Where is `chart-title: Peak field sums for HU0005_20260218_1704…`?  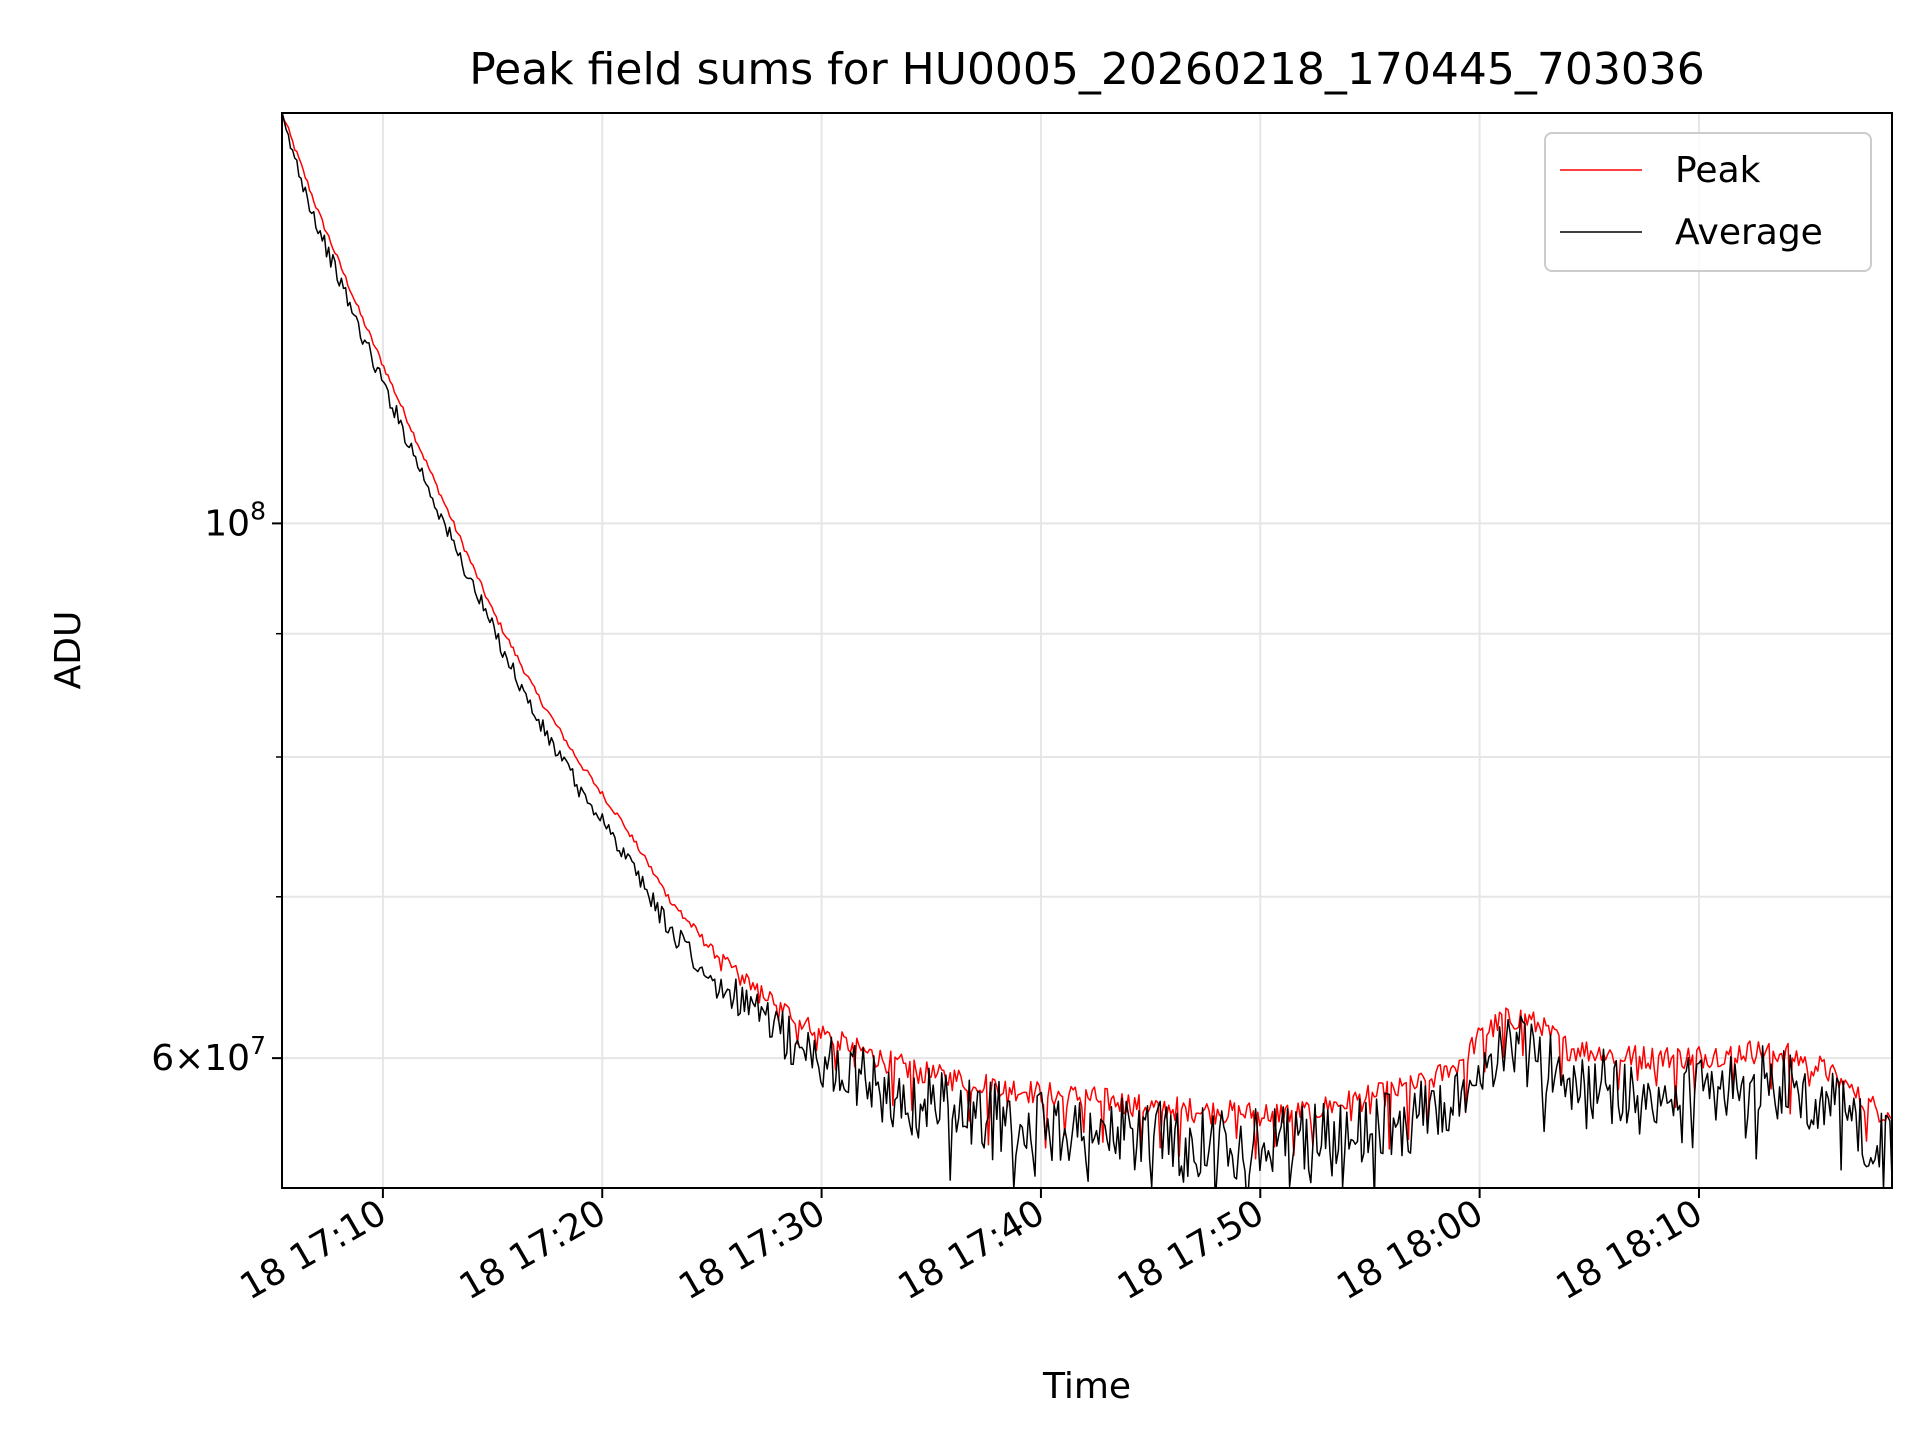
chart-title: Peak field sums for HU0005_20260218_1704… is located at coordinates (1087, 69).